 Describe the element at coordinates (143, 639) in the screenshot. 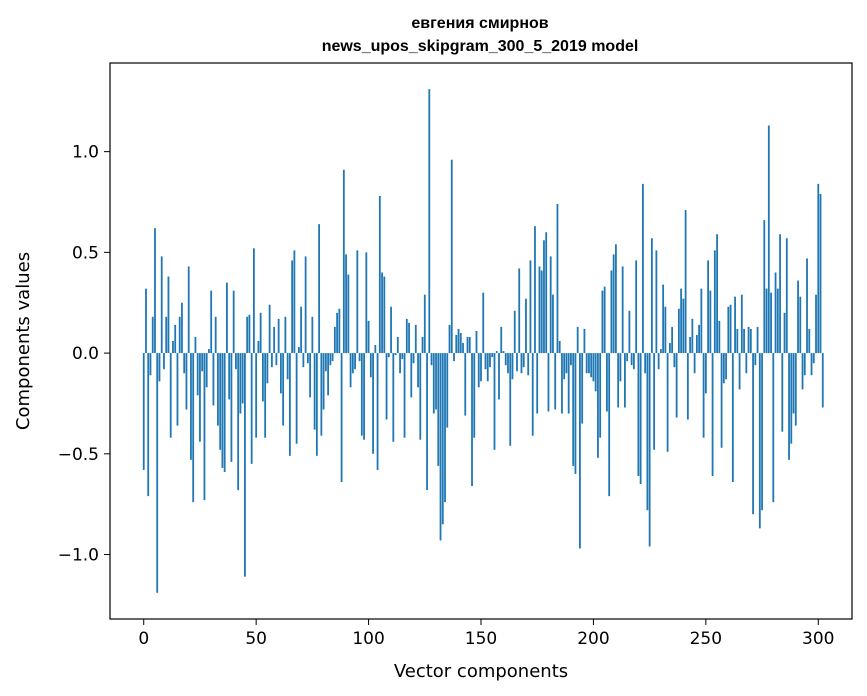

I see `x-tick-label: 0` at that location.